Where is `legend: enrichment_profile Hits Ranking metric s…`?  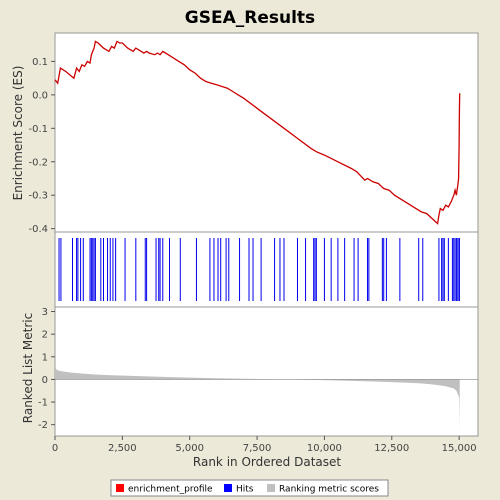
legend: enrichment_profile Hits Ranking metric s… is located at coordinates (249, 488).